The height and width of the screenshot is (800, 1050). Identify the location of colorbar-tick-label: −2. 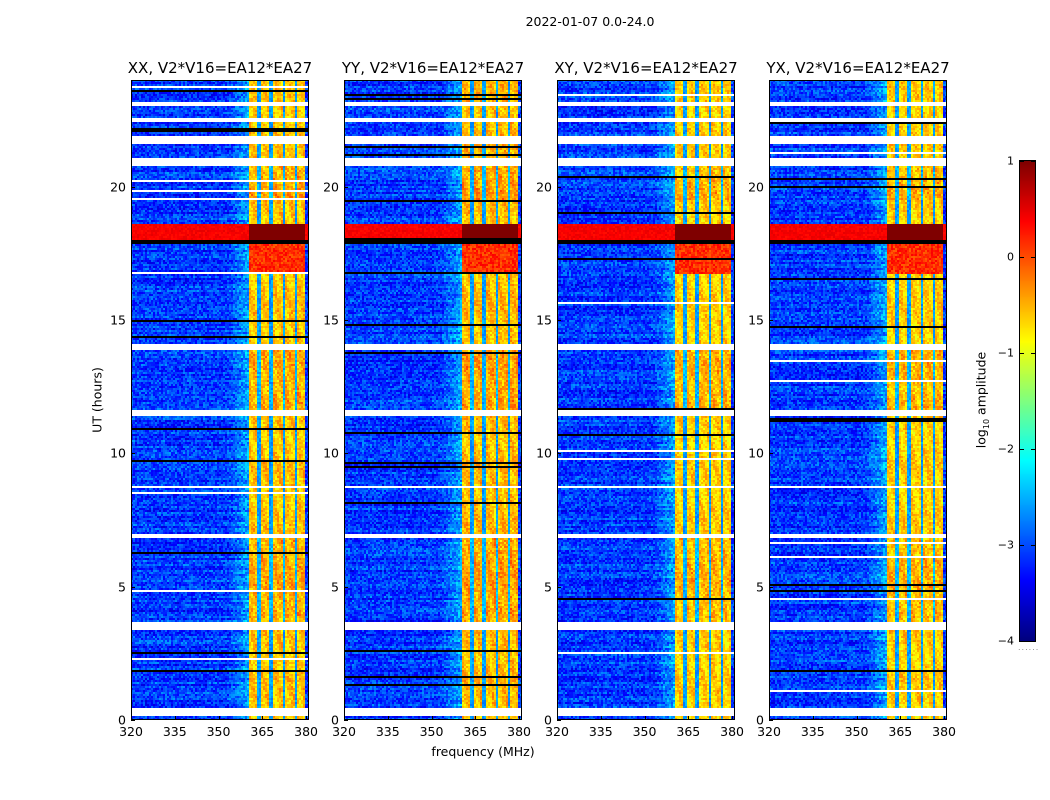
(1005, 449).